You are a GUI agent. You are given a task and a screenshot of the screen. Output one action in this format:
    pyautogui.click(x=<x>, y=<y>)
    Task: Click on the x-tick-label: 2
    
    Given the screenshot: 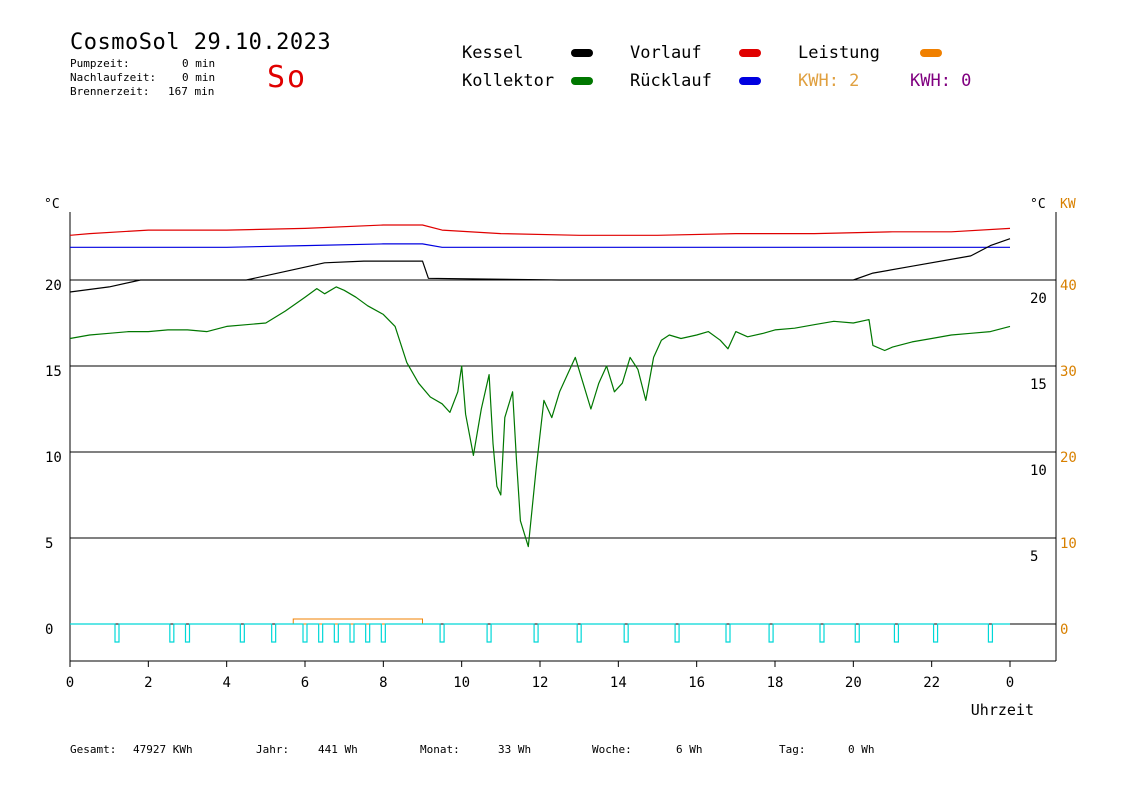 What is the action you would take?
    pyautogui.click(x=148, y=683)
    